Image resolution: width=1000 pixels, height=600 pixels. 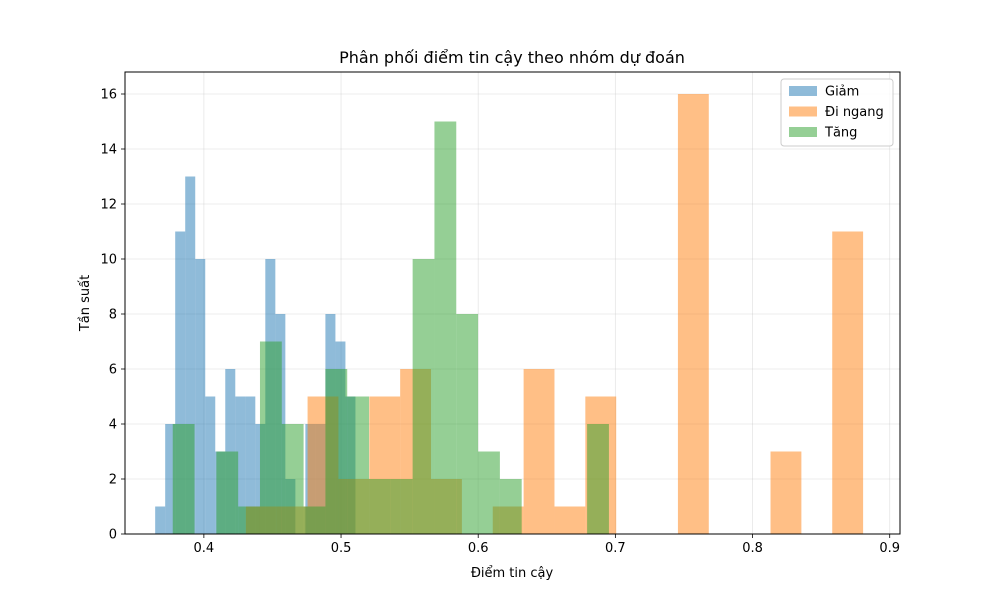 What do you see at coordinates (889, 548) in the screenshot?
I see `x-tick-label: 0.9` at bounding box center [889, 548].